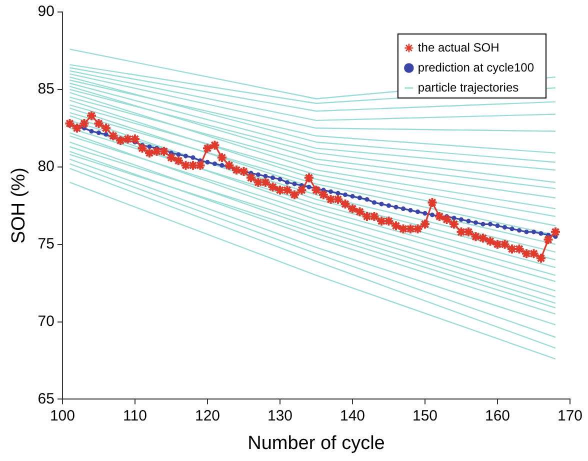 Image resolution: width=588 pixels, height=461 pixels. What do you see at coordinates (207, 415) in the screenshot?
I see `x-tick-label: 120` at bounding box center [207, 415].